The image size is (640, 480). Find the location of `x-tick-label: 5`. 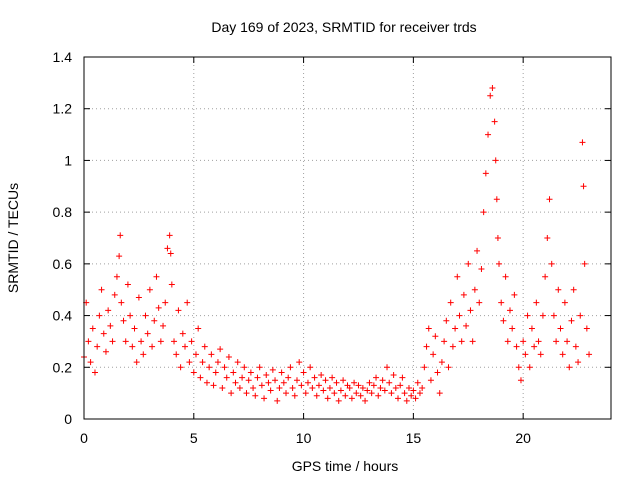

x-tick-label: 5 is located at coordinates (194, 438).